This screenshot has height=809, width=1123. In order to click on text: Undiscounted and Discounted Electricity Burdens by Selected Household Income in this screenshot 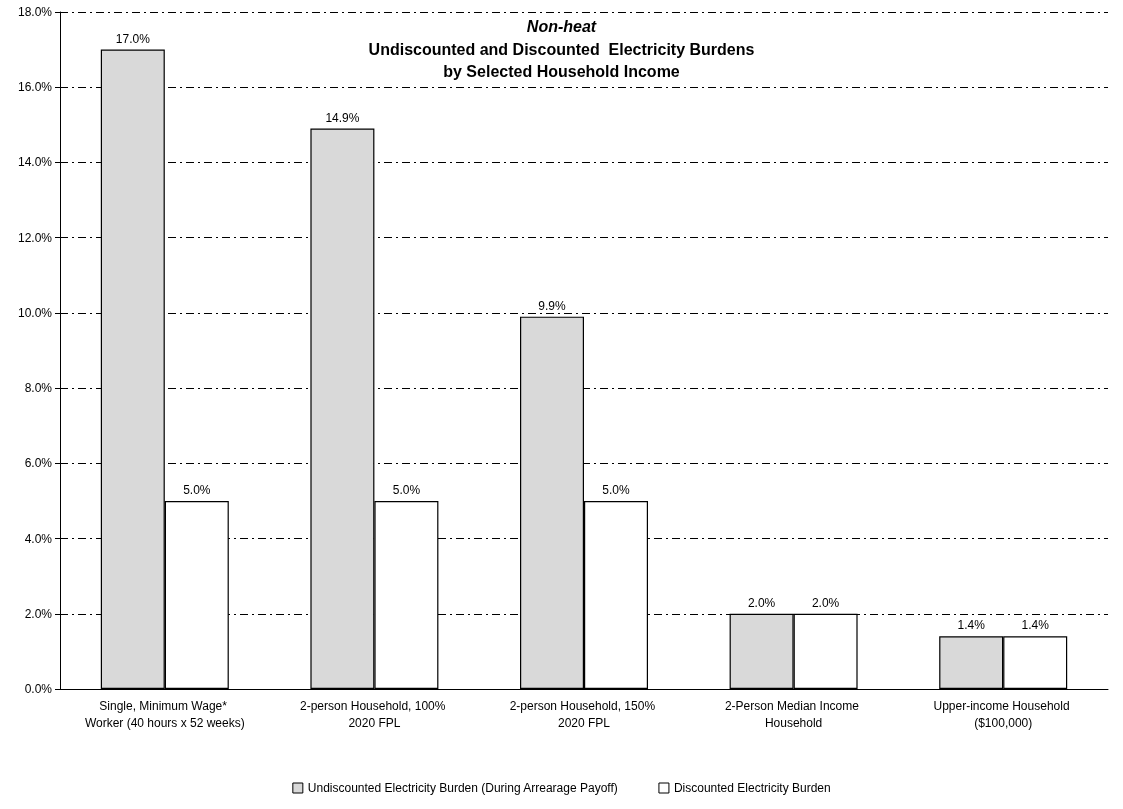, I will do `click(561, 60)`.